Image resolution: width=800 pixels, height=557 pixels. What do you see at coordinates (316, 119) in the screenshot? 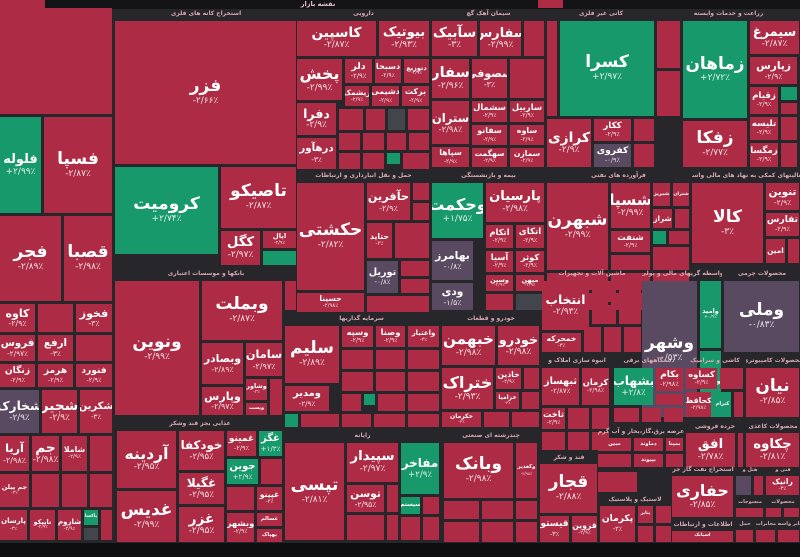
I see `stock-tile: دفرا -۲/۹٪` at bounding box center [316, 119].